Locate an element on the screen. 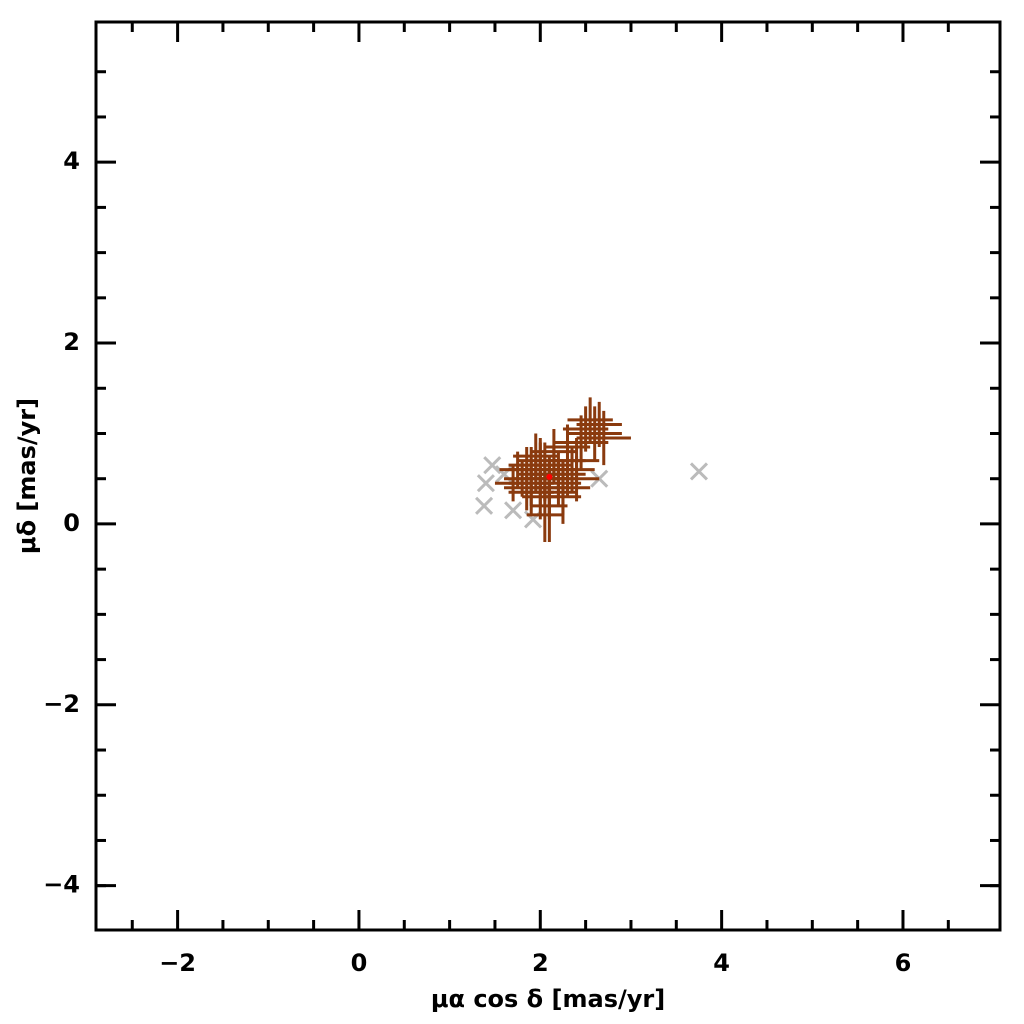 The image size is (1024, 1024). mean-point is located at coordinates (549, 476).